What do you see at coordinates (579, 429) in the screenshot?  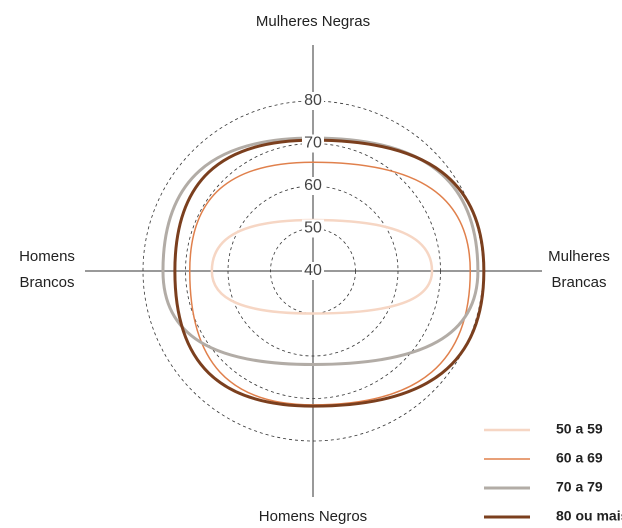 I see `legend-label: 50 a 59` at bounding box center [579, 429].